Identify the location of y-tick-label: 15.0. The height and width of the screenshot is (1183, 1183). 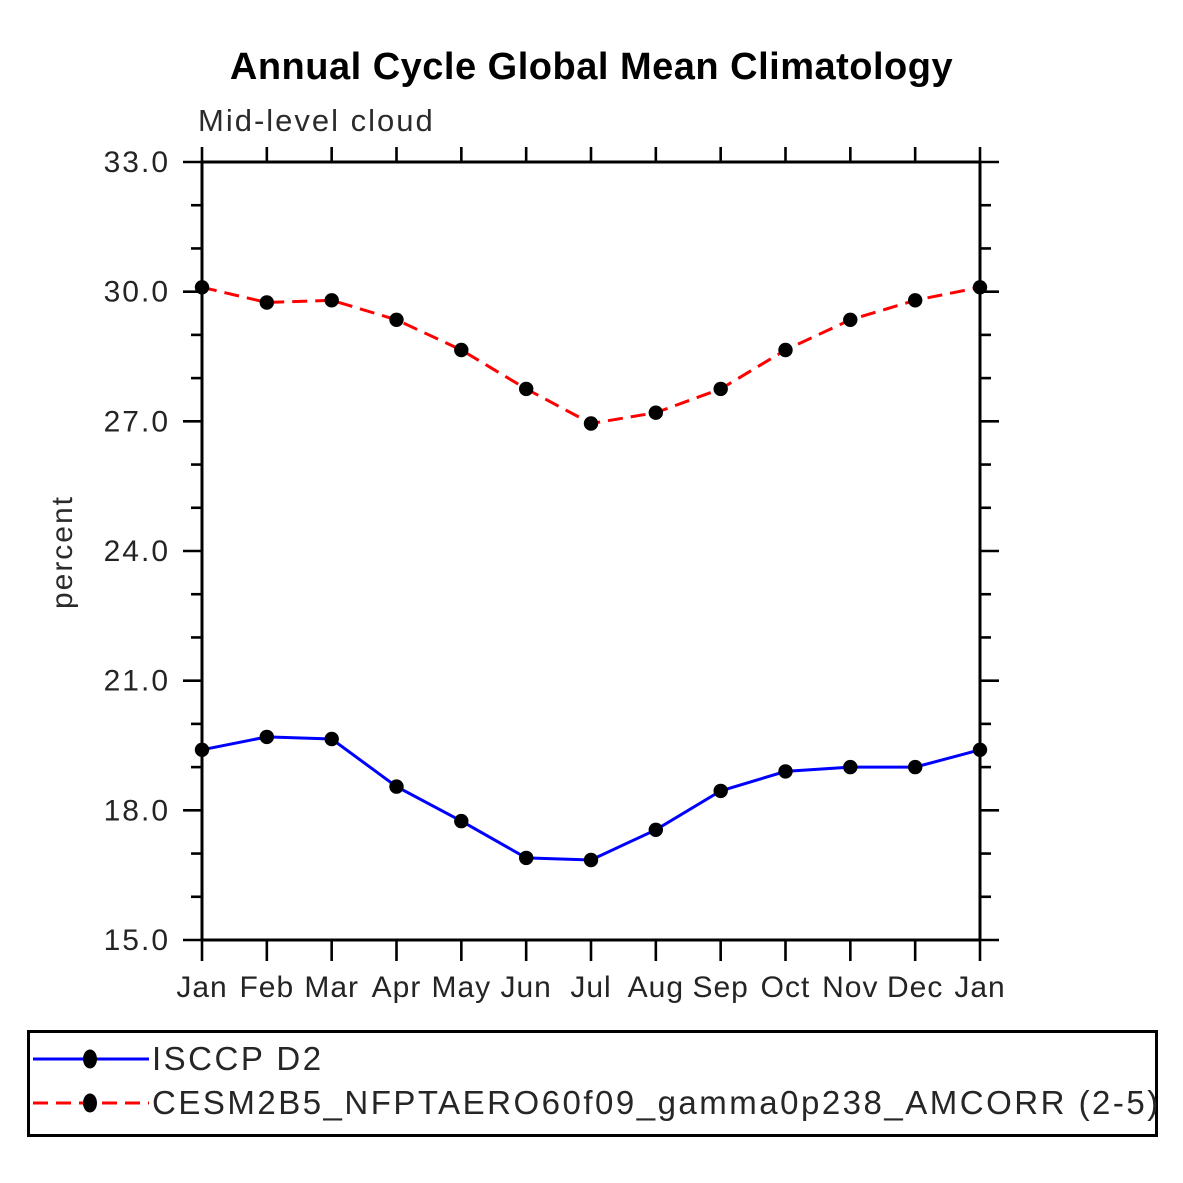
(137, 940).